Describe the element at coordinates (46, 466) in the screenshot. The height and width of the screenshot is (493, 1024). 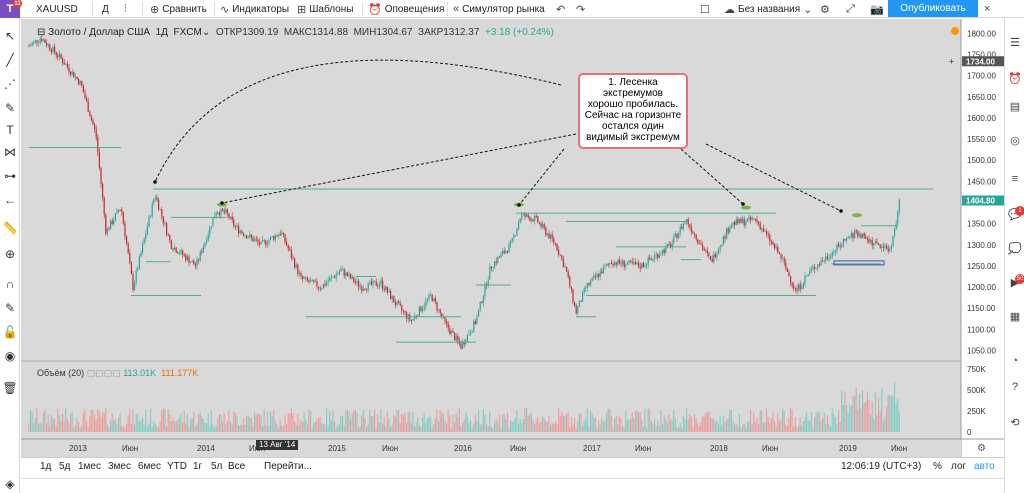
I see `range-1d: 1д` at that location.